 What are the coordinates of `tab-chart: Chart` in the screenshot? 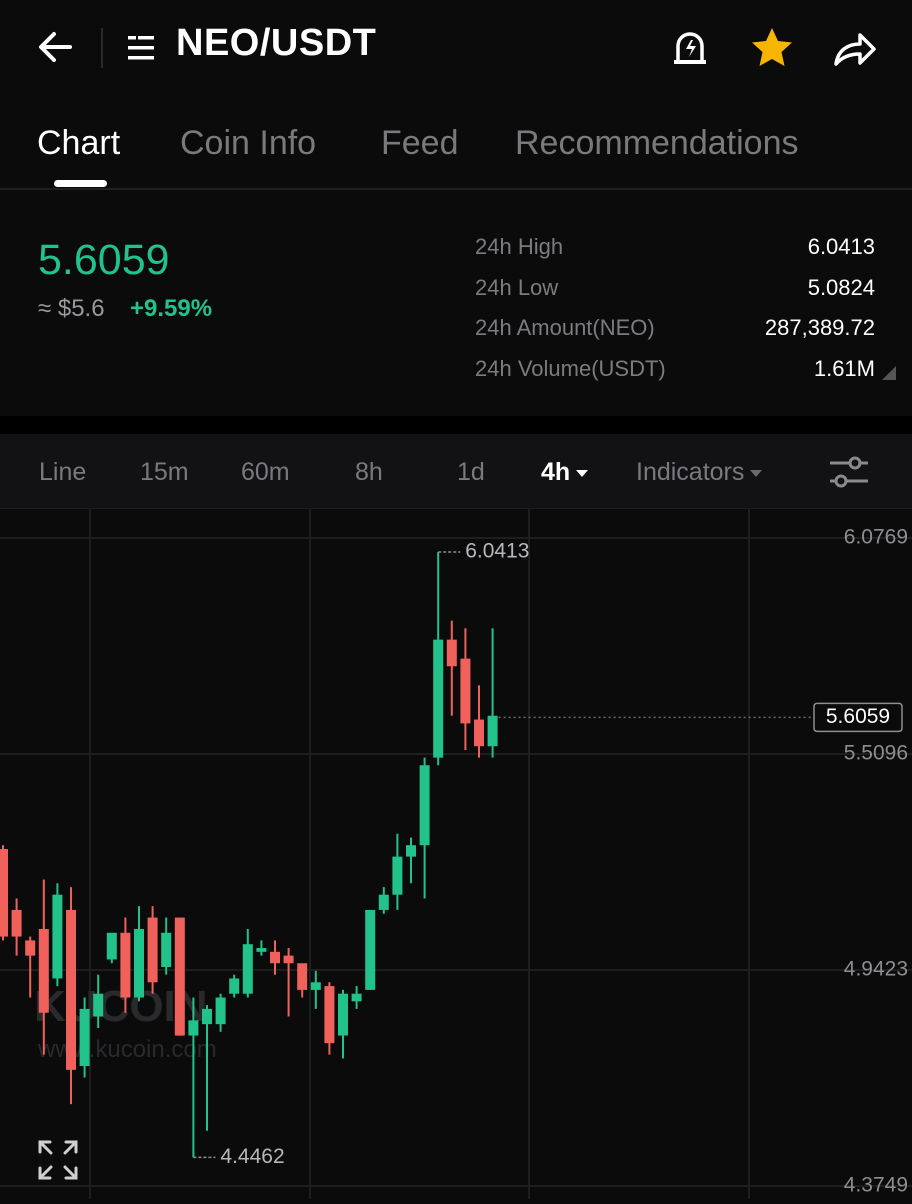 It's located at (79, 143).